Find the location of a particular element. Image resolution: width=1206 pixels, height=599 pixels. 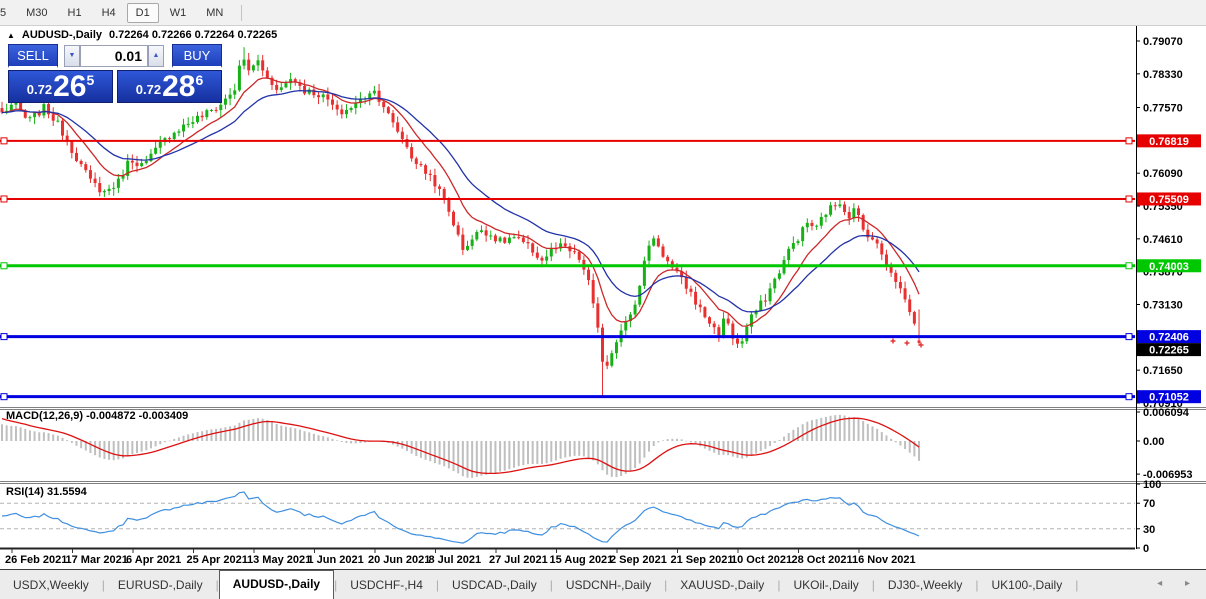

tab-dj30-weekly: DJ30-,Weekly is located at coordinates (925, 585).